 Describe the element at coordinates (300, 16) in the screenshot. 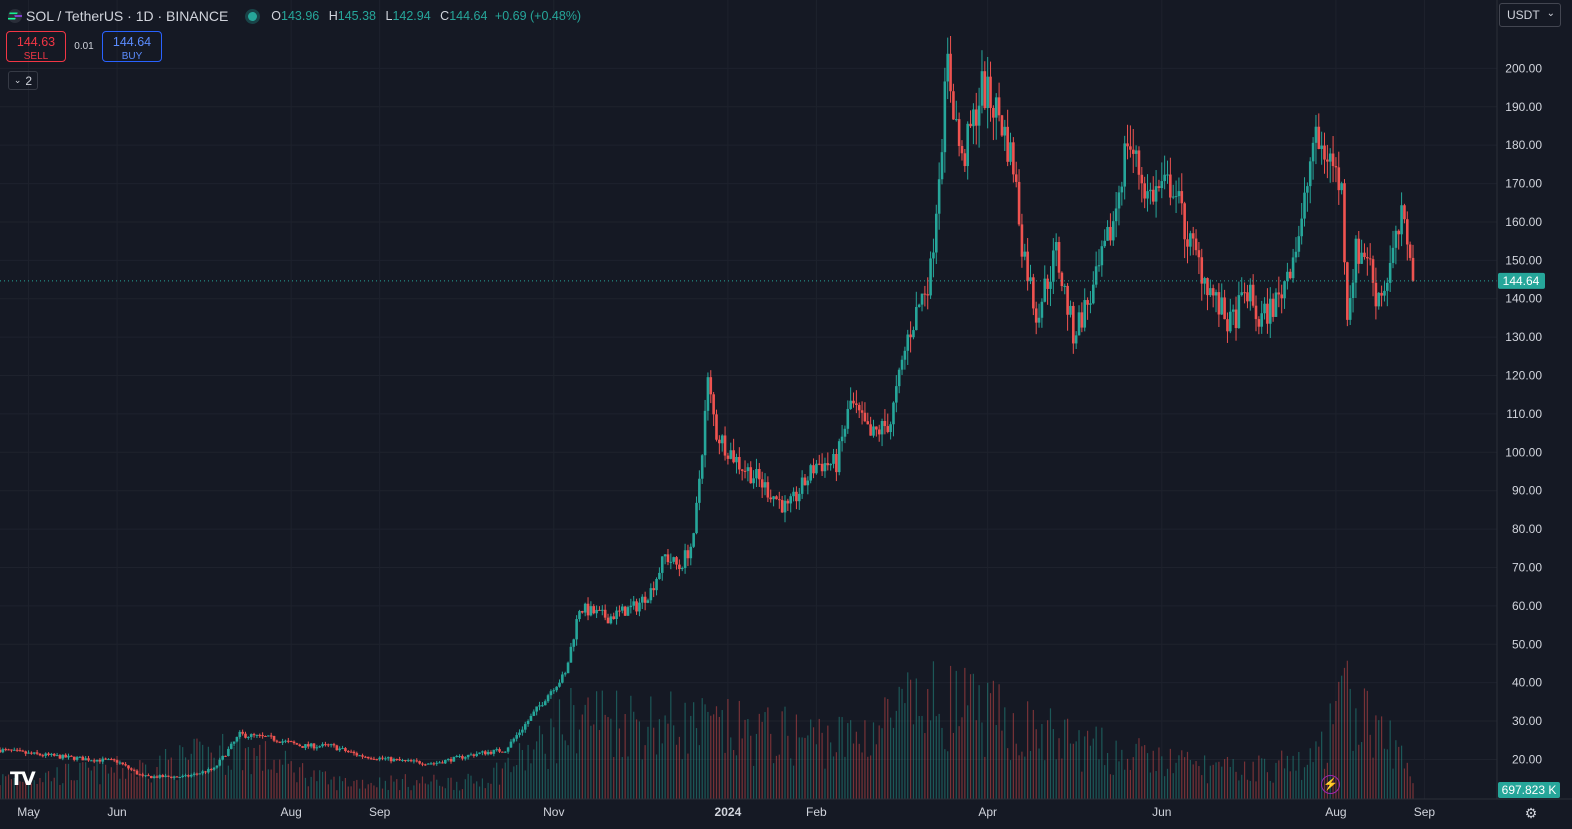

I see `open-value: 143.96` at that location.